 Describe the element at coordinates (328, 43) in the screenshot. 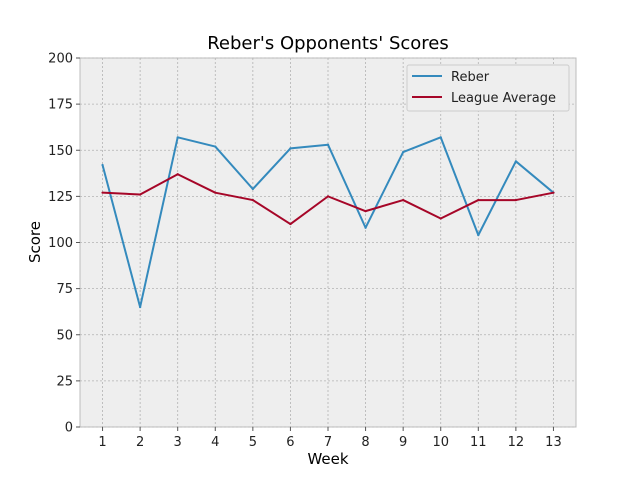

I see `chart-title: Reber's Opponents' Scores` at that location.